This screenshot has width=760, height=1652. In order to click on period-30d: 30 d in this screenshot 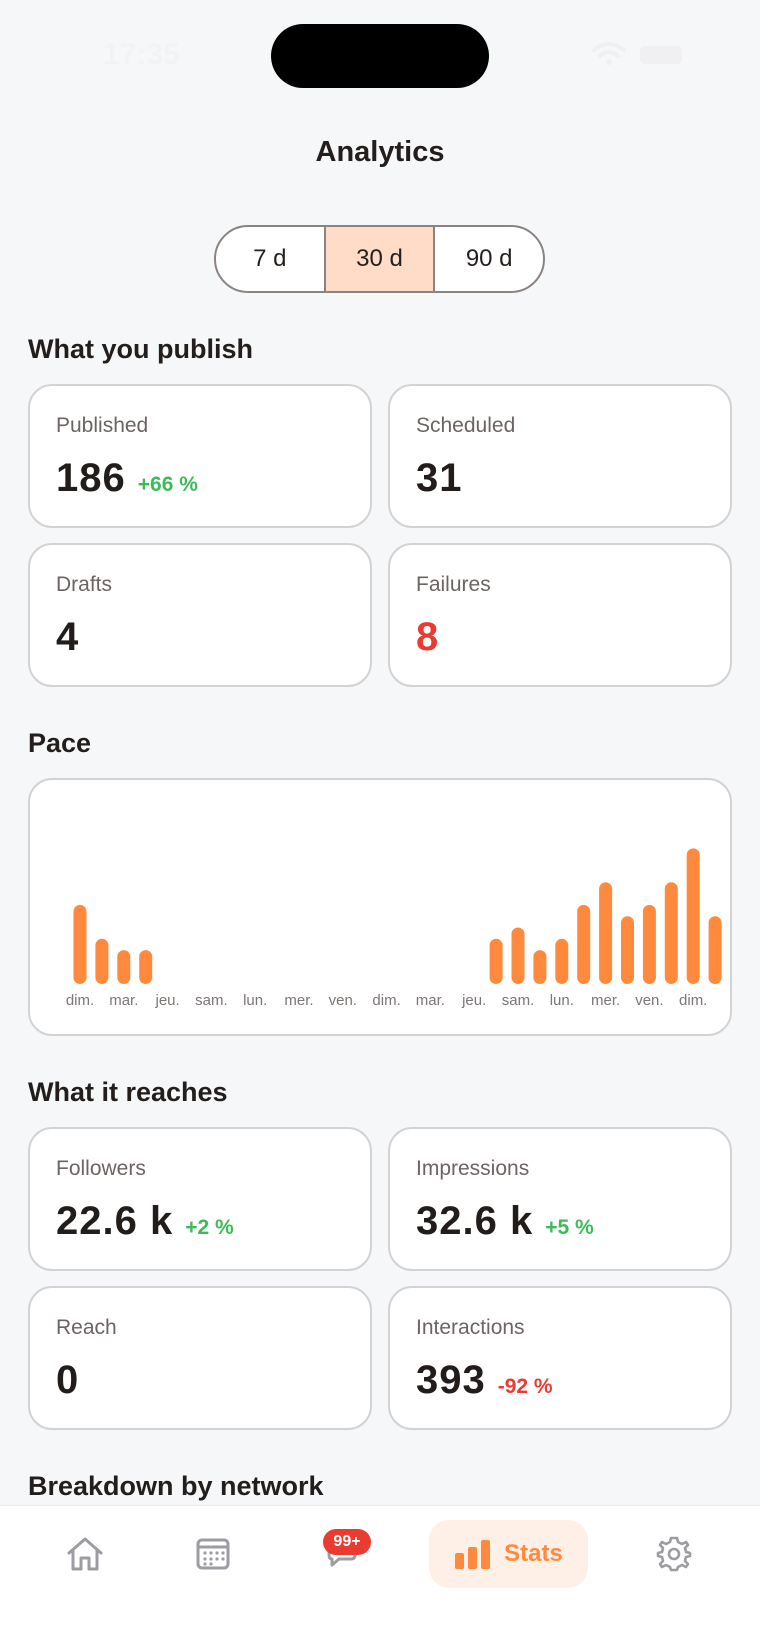, I will do `click(378, 259)`.